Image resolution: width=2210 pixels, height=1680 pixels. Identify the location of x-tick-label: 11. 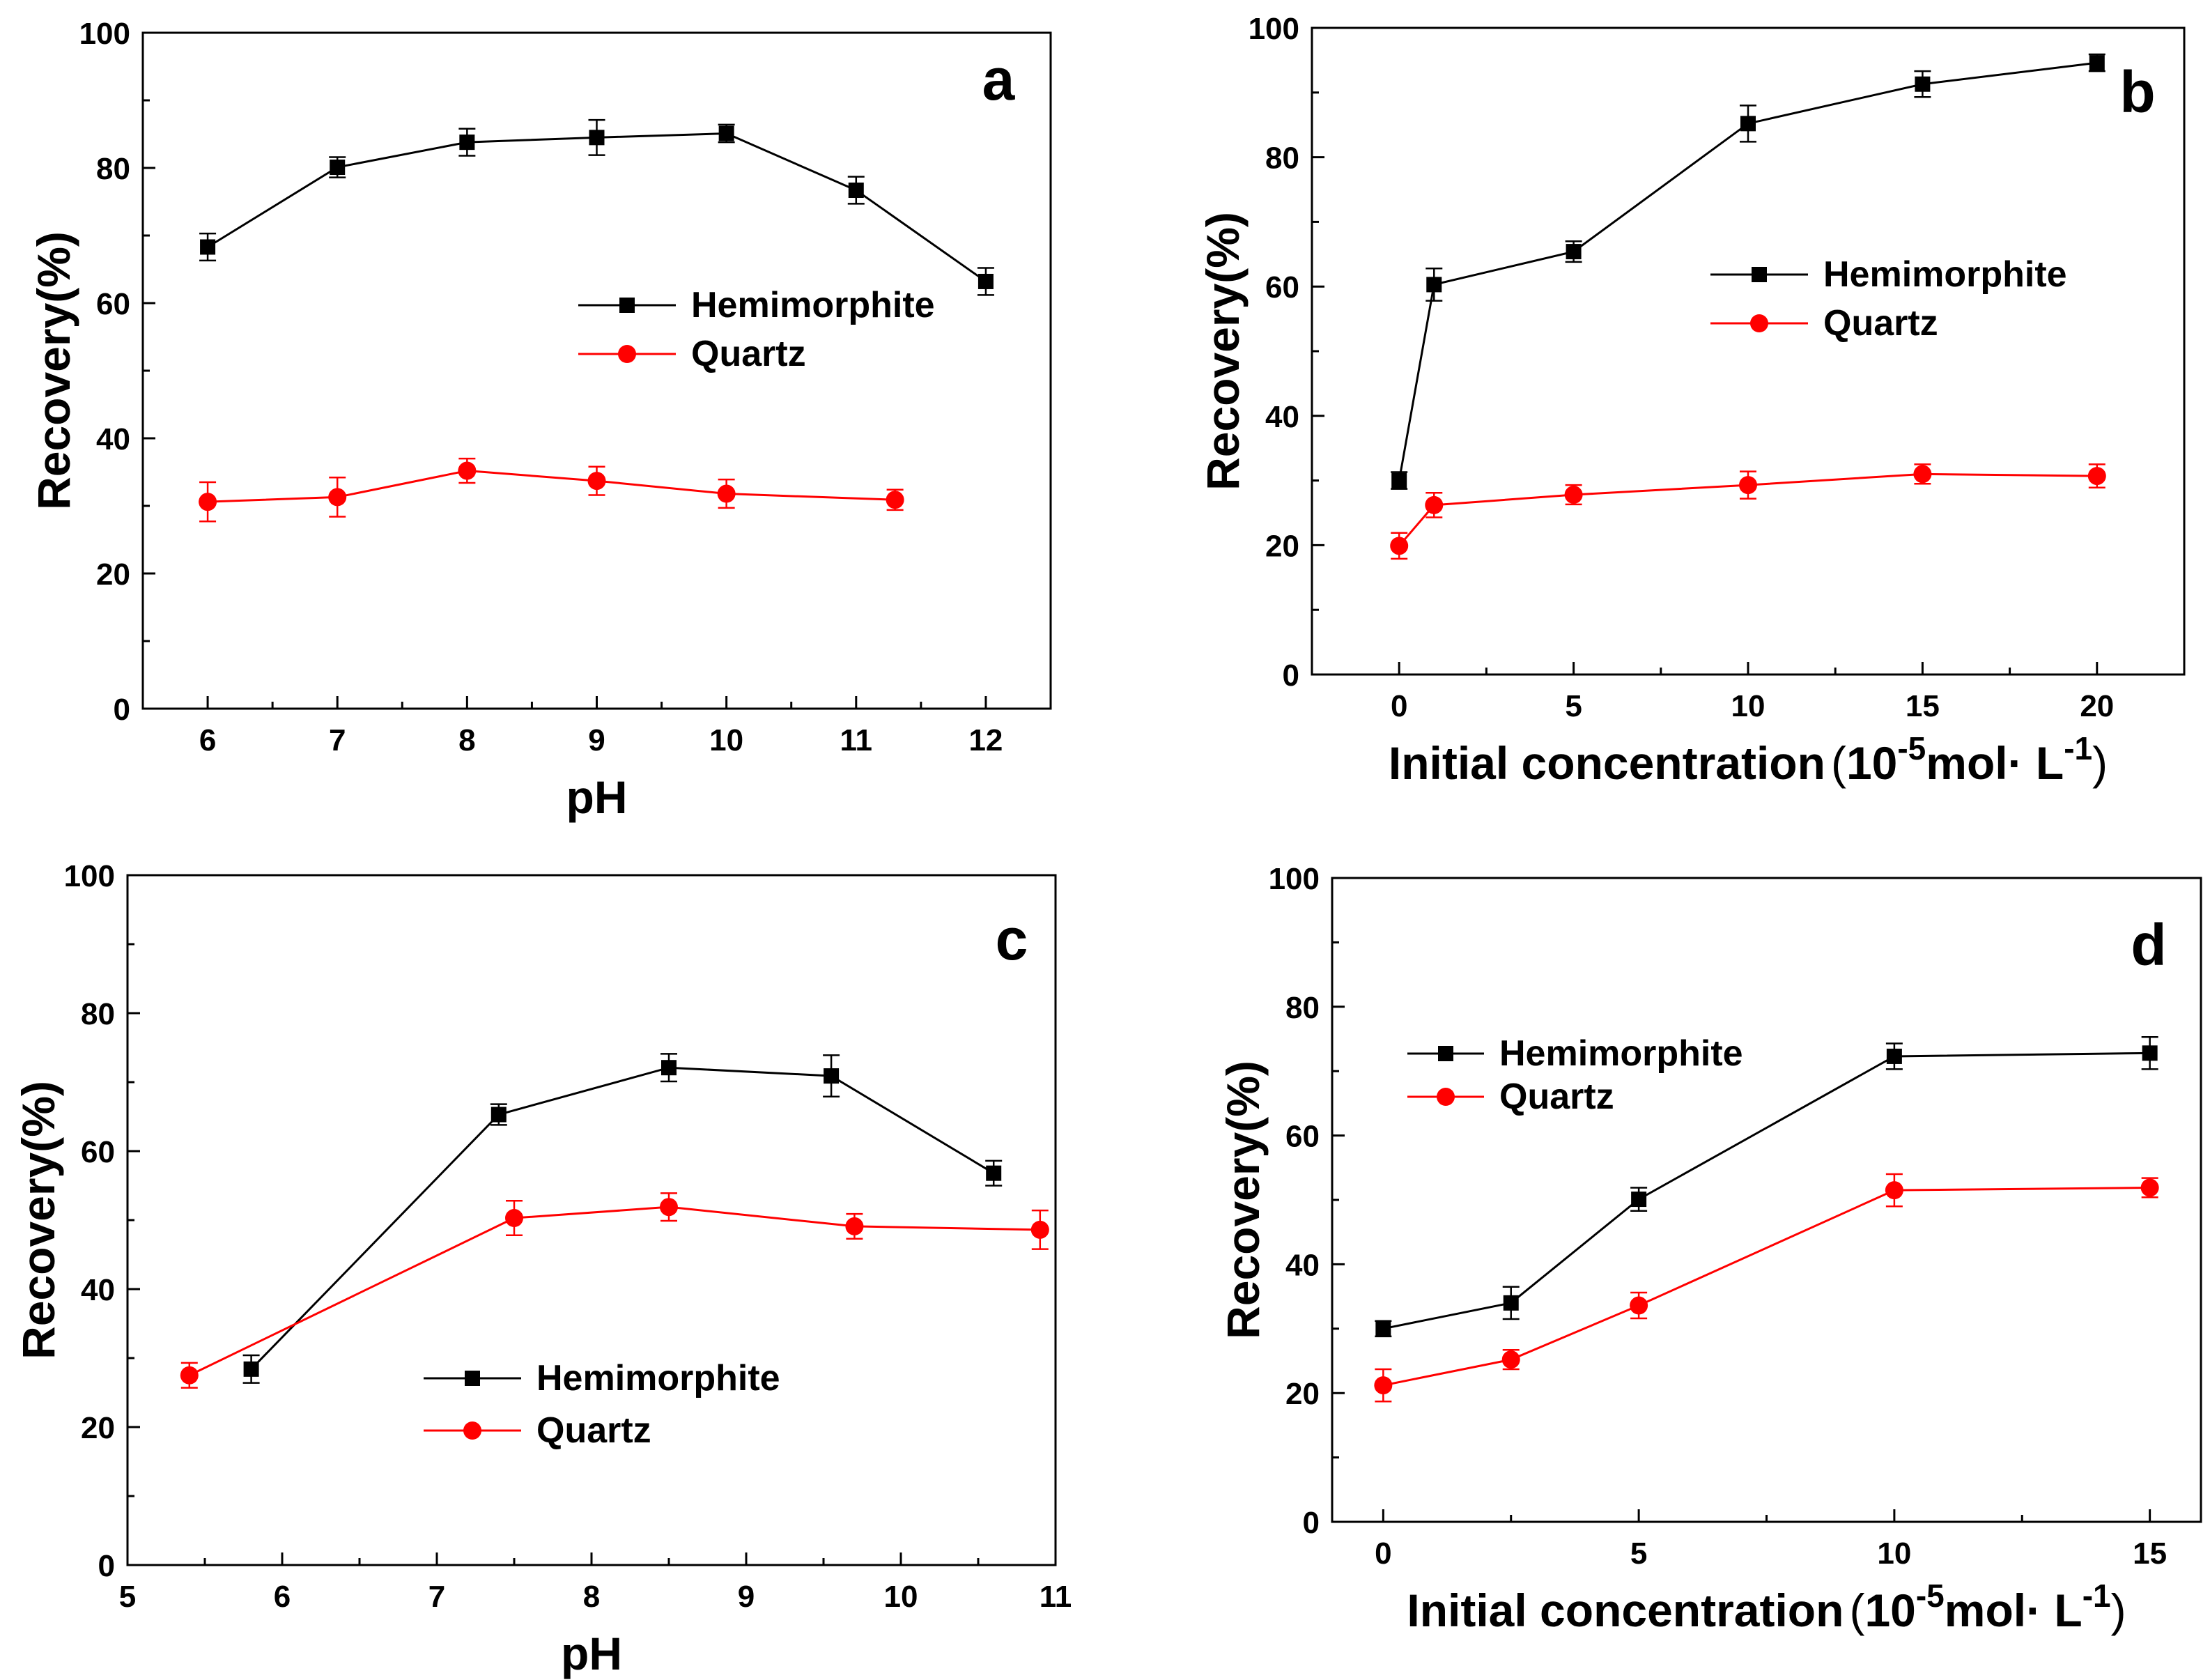
(856, 740).